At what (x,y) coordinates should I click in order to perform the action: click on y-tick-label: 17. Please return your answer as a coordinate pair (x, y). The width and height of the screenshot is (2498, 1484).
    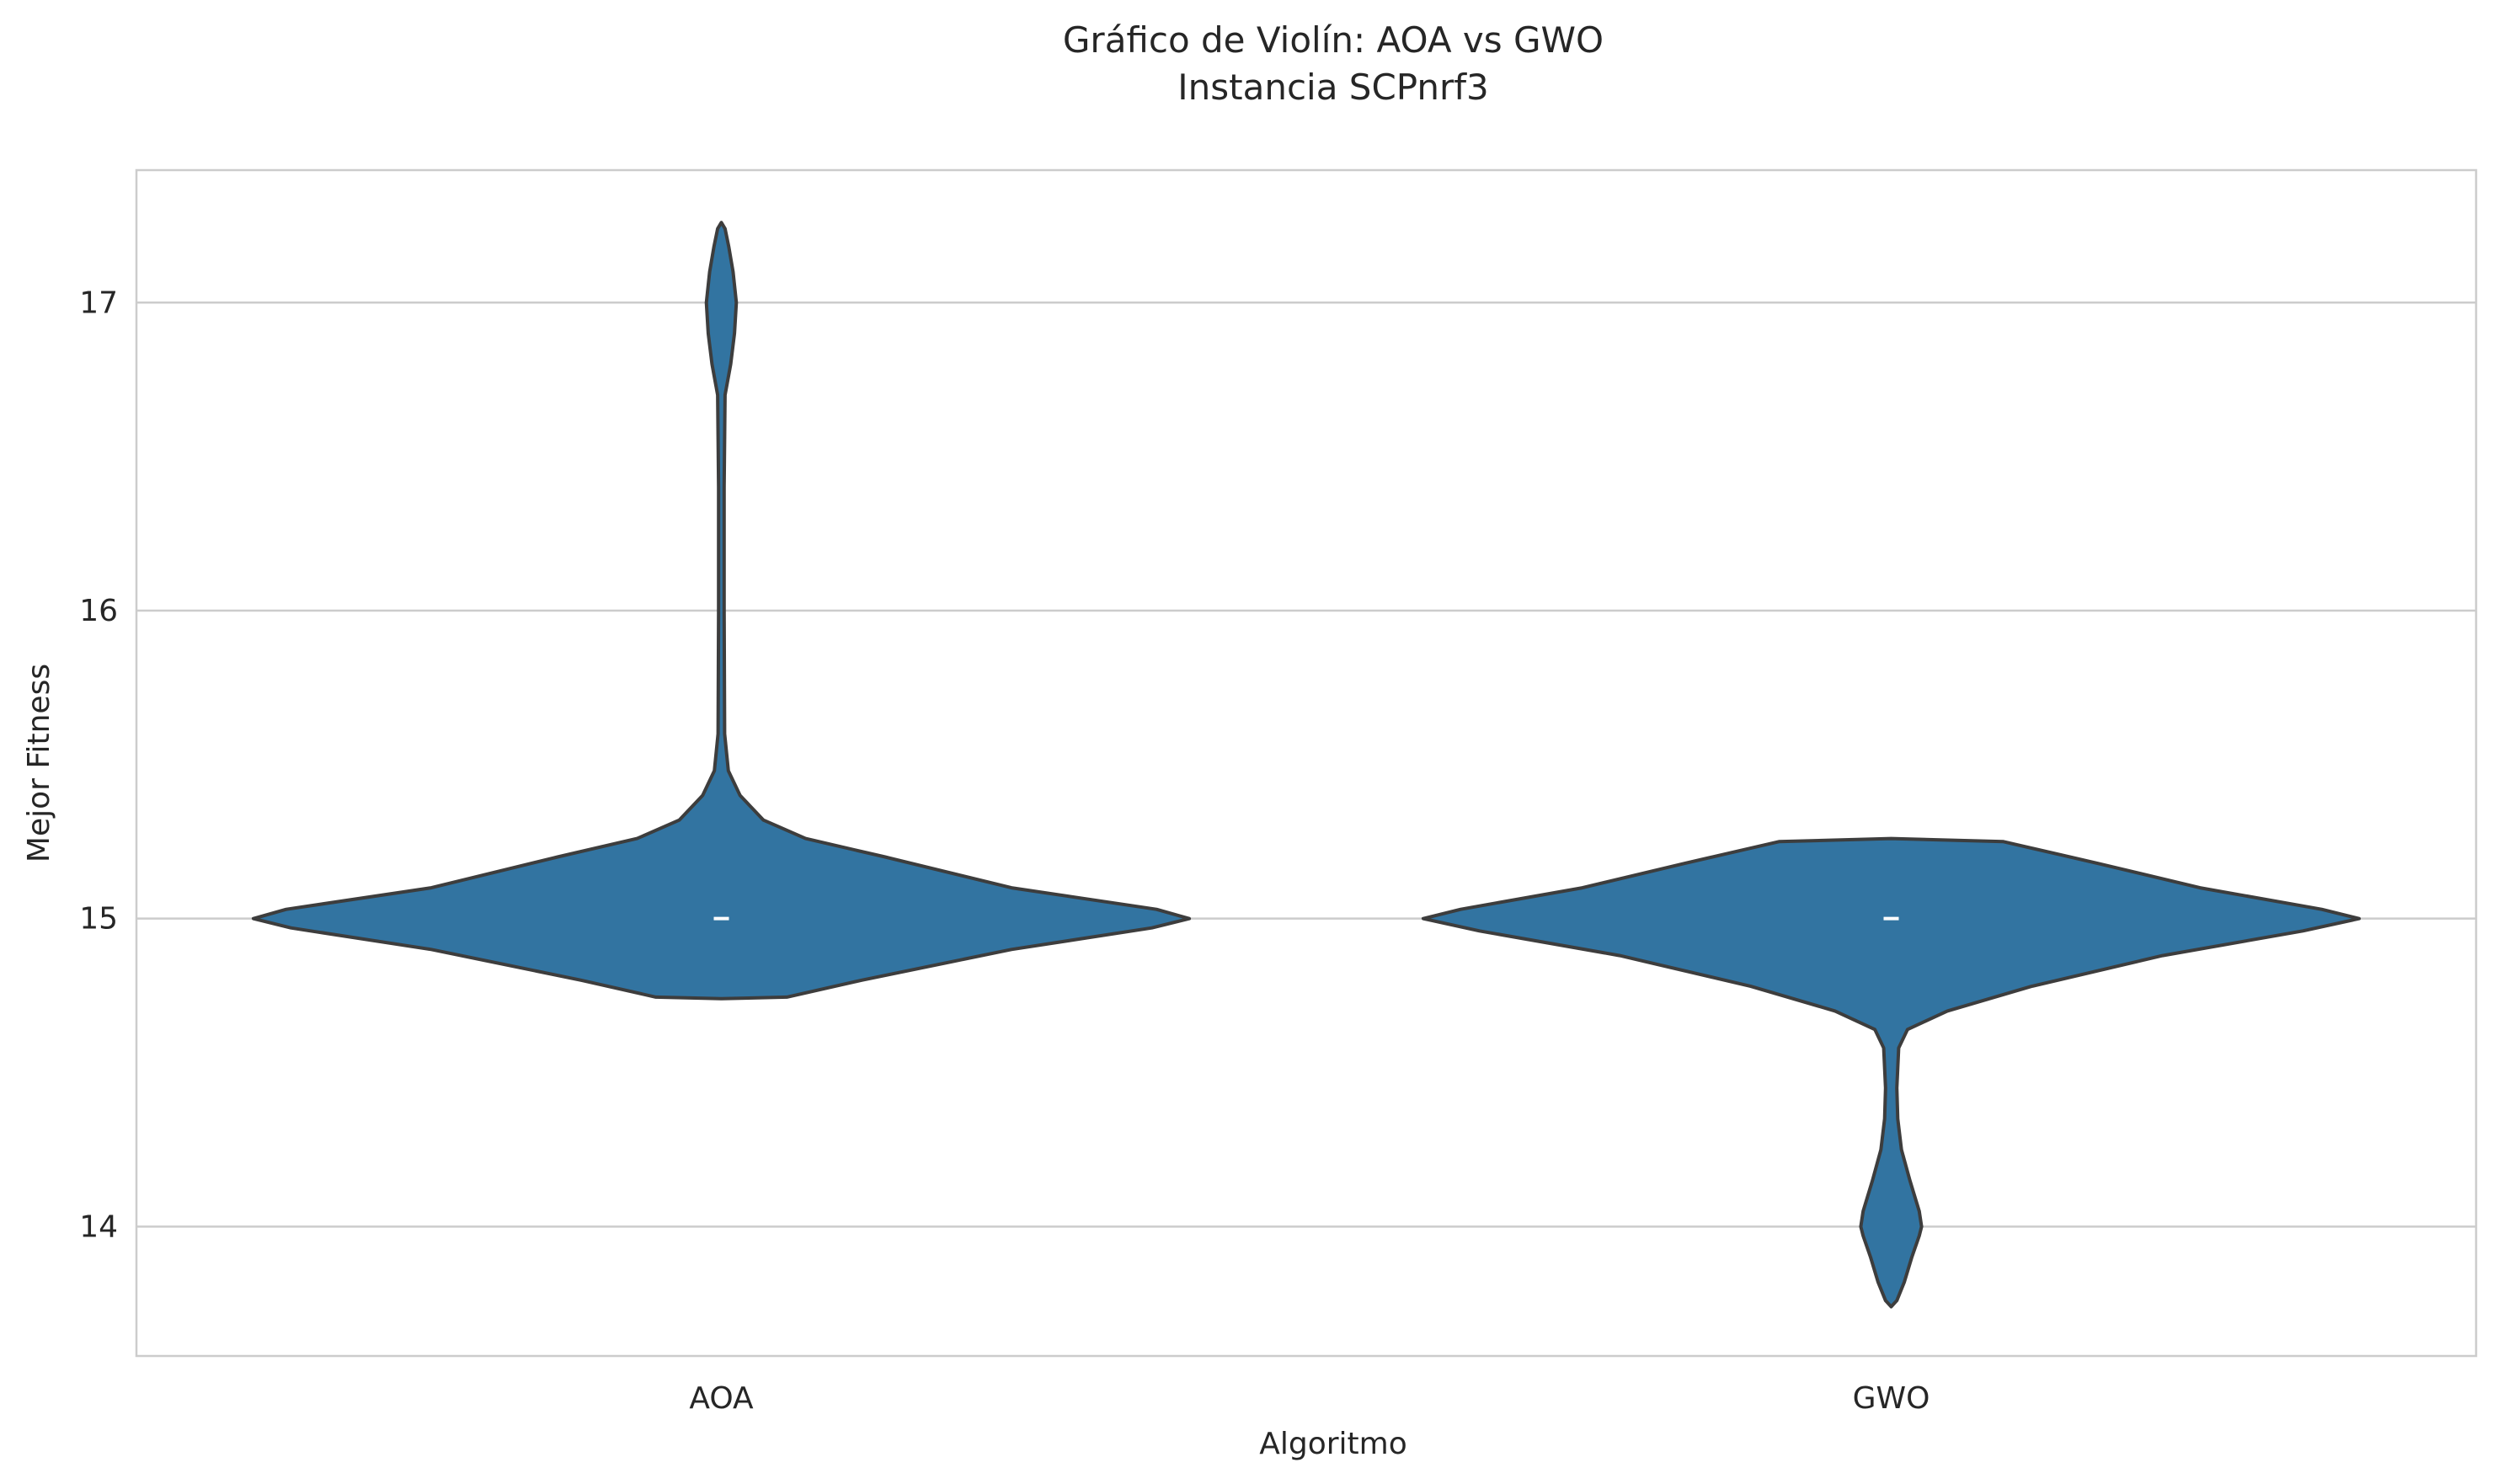
    Looking at the image, I should click on (98, 303).